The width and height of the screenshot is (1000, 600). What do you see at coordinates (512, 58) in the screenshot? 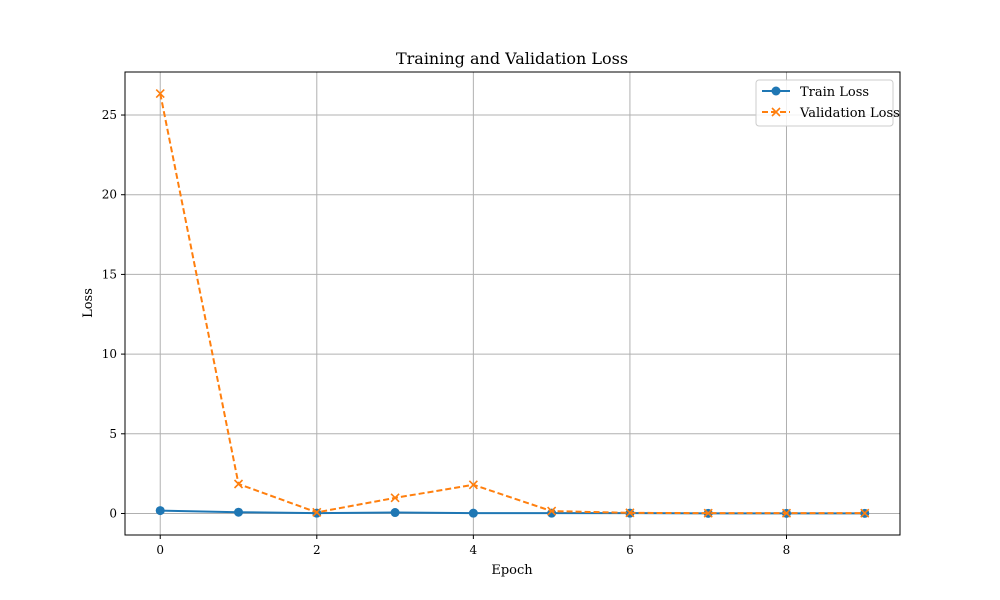
I see `chart-title: Training and Validation Loss` at bounding box center [512, 58].